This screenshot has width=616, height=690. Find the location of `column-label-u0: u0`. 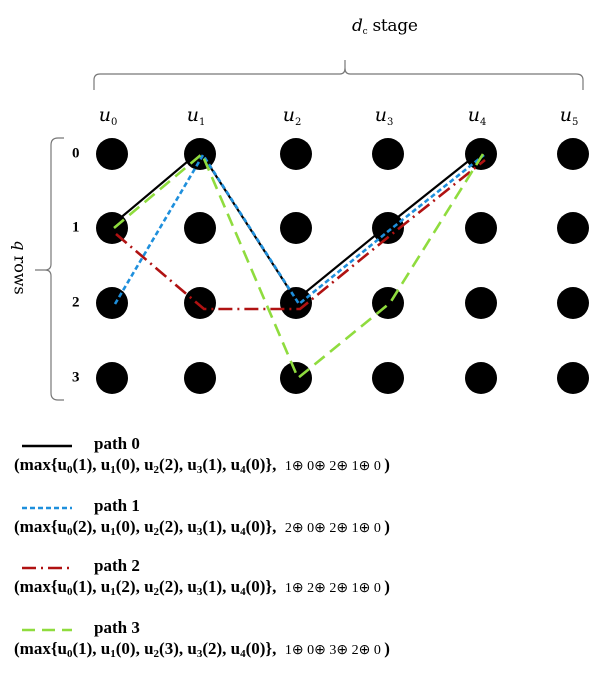

column-label-u0: u0 is located at coordinates (108, 116).